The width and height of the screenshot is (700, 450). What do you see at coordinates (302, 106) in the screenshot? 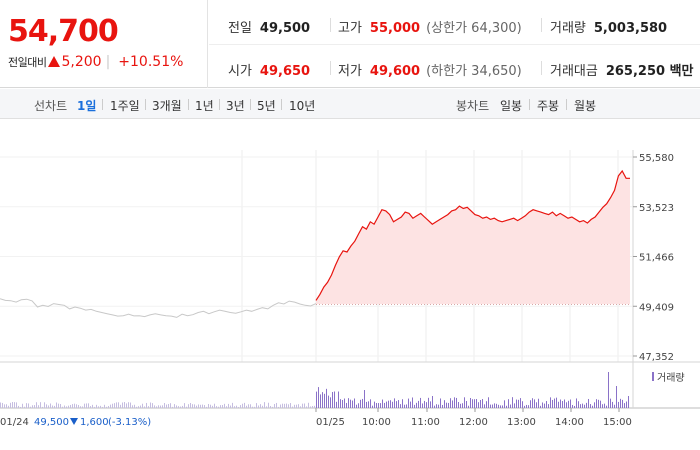
I see `tab-10year: 10년` at bounding box center [302, 106].